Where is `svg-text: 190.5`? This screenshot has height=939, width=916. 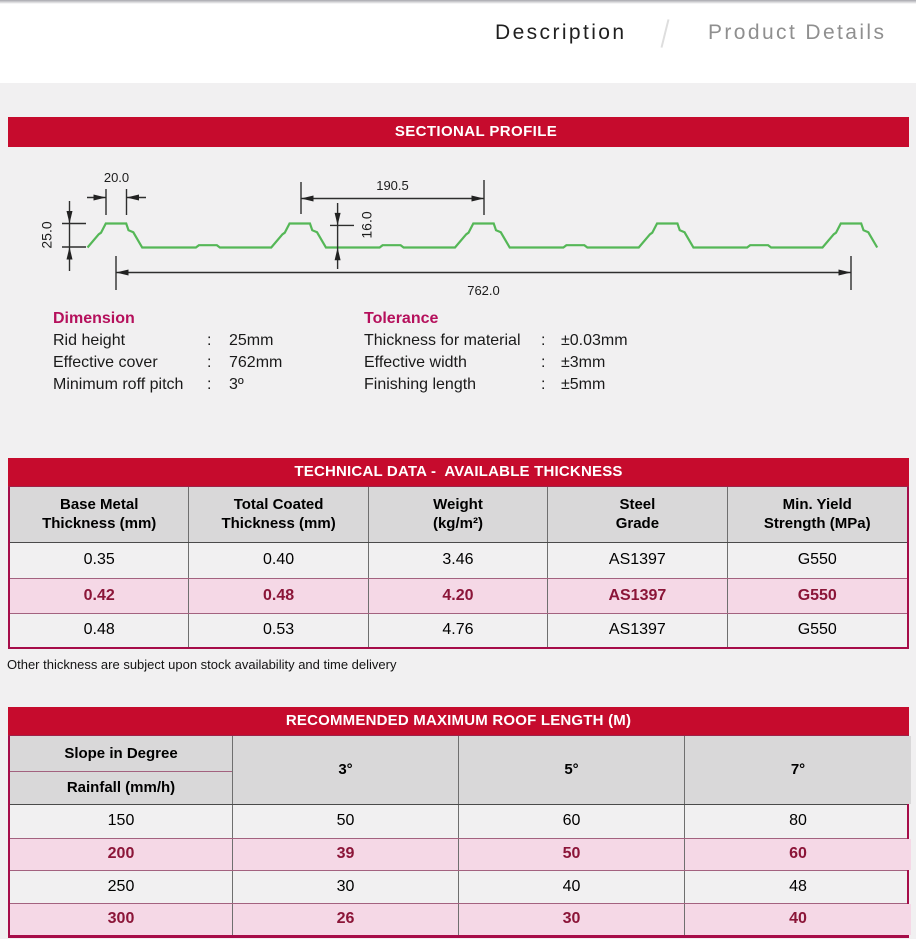
svg-text: 190.5 is located at coordinates (392, 185).